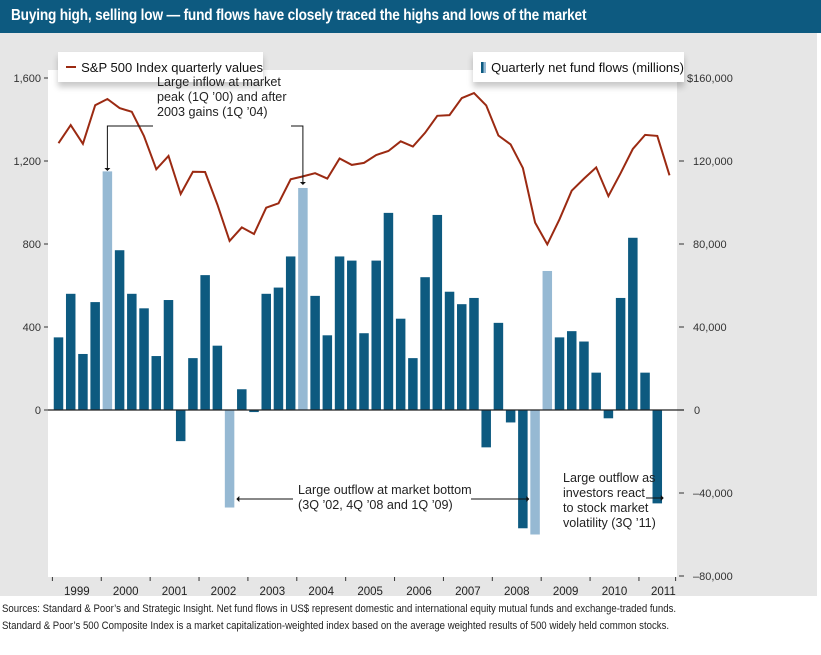  What do you see at coordinates (217, 377) in the screenshot?
I see `flow-bar-2Q02` at bounding box center [217, 377].